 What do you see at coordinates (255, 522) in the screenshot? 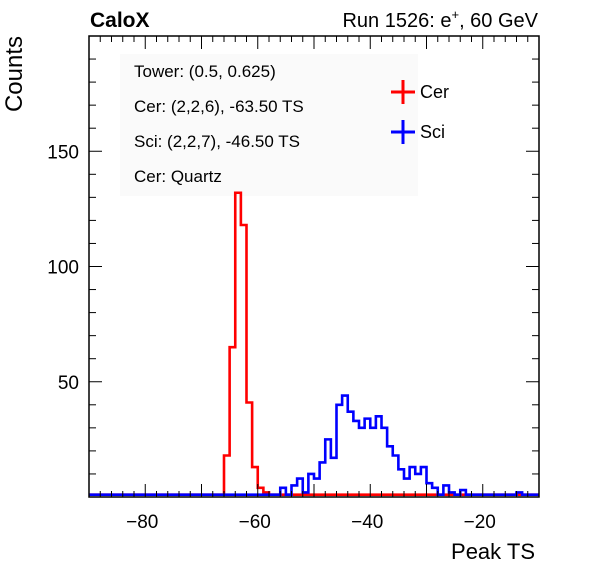
I see `x-tick-label: −60` at bounding box center [255, 522].